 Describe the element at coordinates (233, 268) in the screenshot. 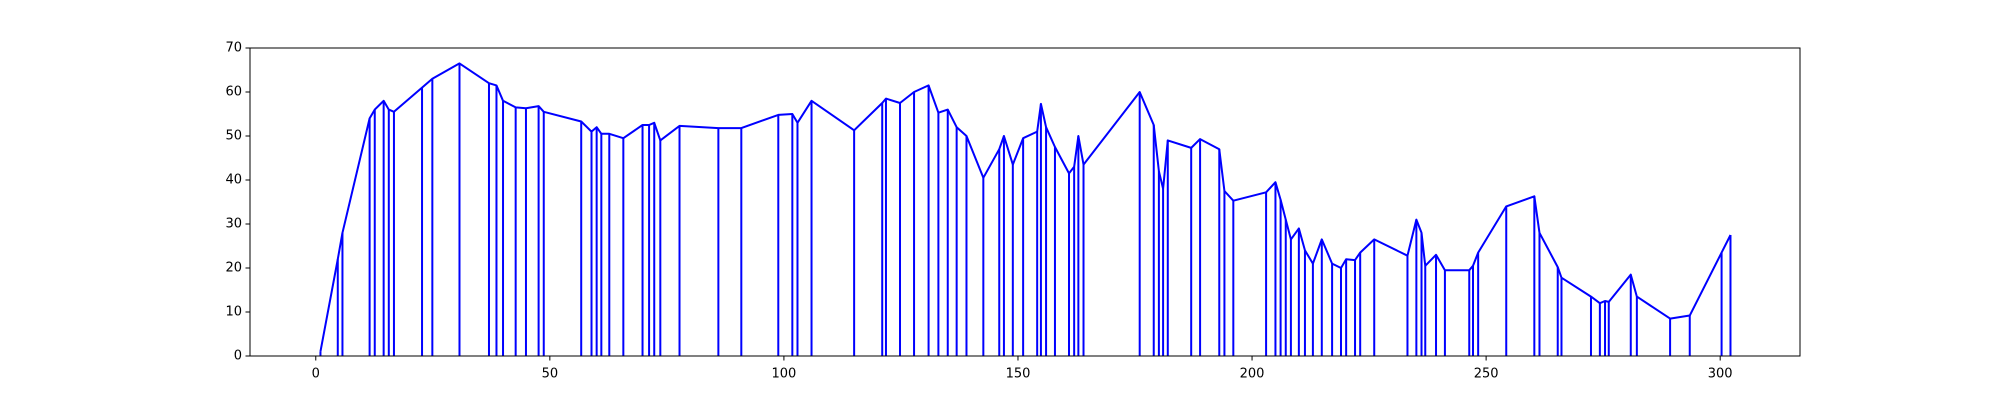

I see `y-tick-label: 20` at that location.